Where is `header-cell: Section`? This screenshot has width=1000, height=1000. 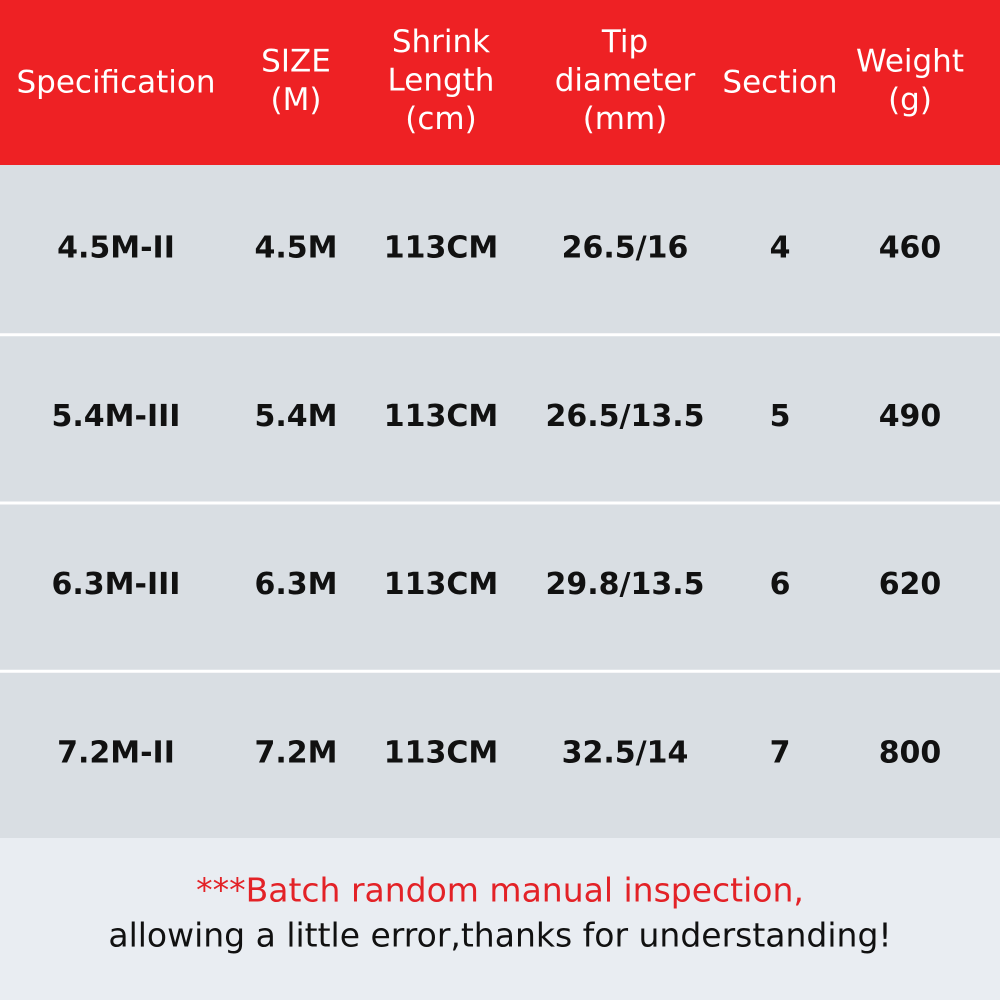 header-cell: Section is located at coordinates (779, 83).